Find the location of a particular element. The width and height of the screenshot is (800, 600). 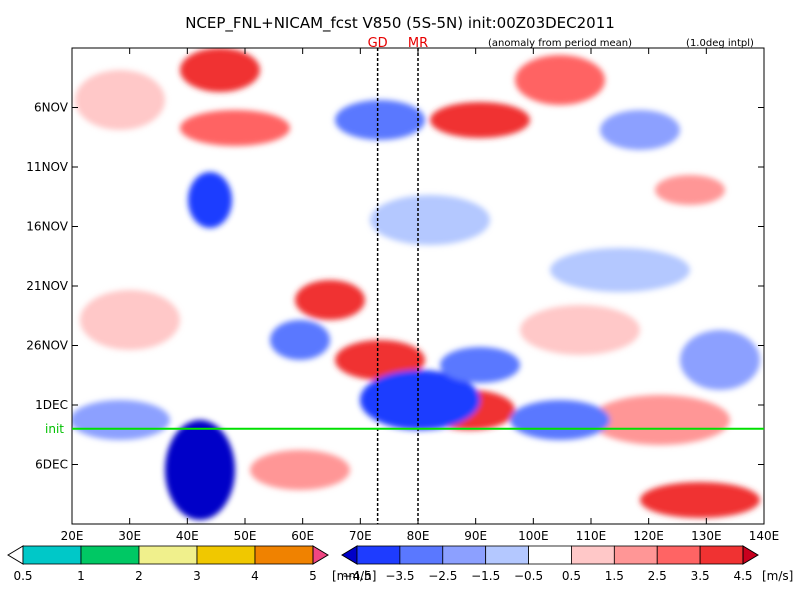

colorbar-label: −0.5 is located at coordinates (528, 576).